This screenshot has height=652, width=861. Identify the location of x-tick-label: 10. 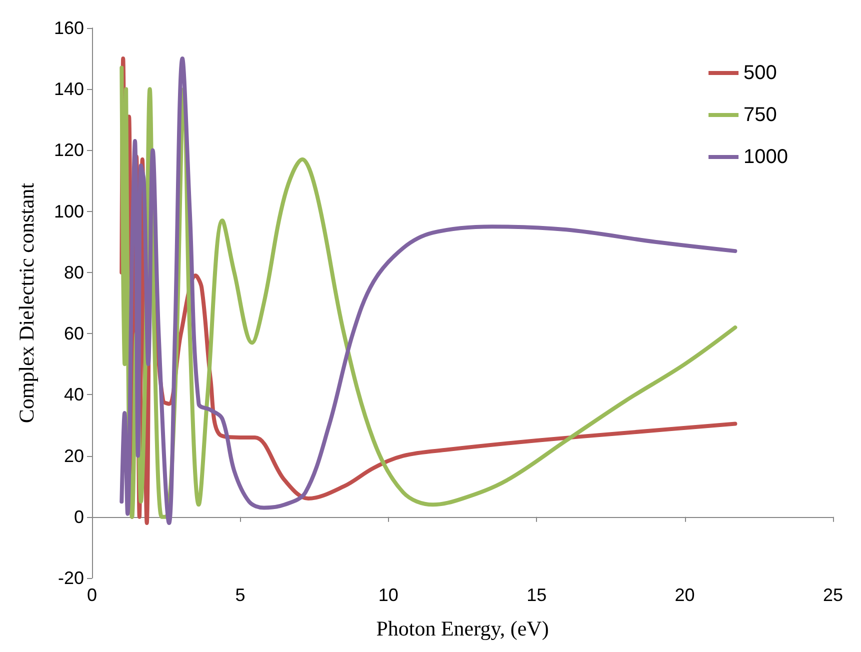
(388, 595).